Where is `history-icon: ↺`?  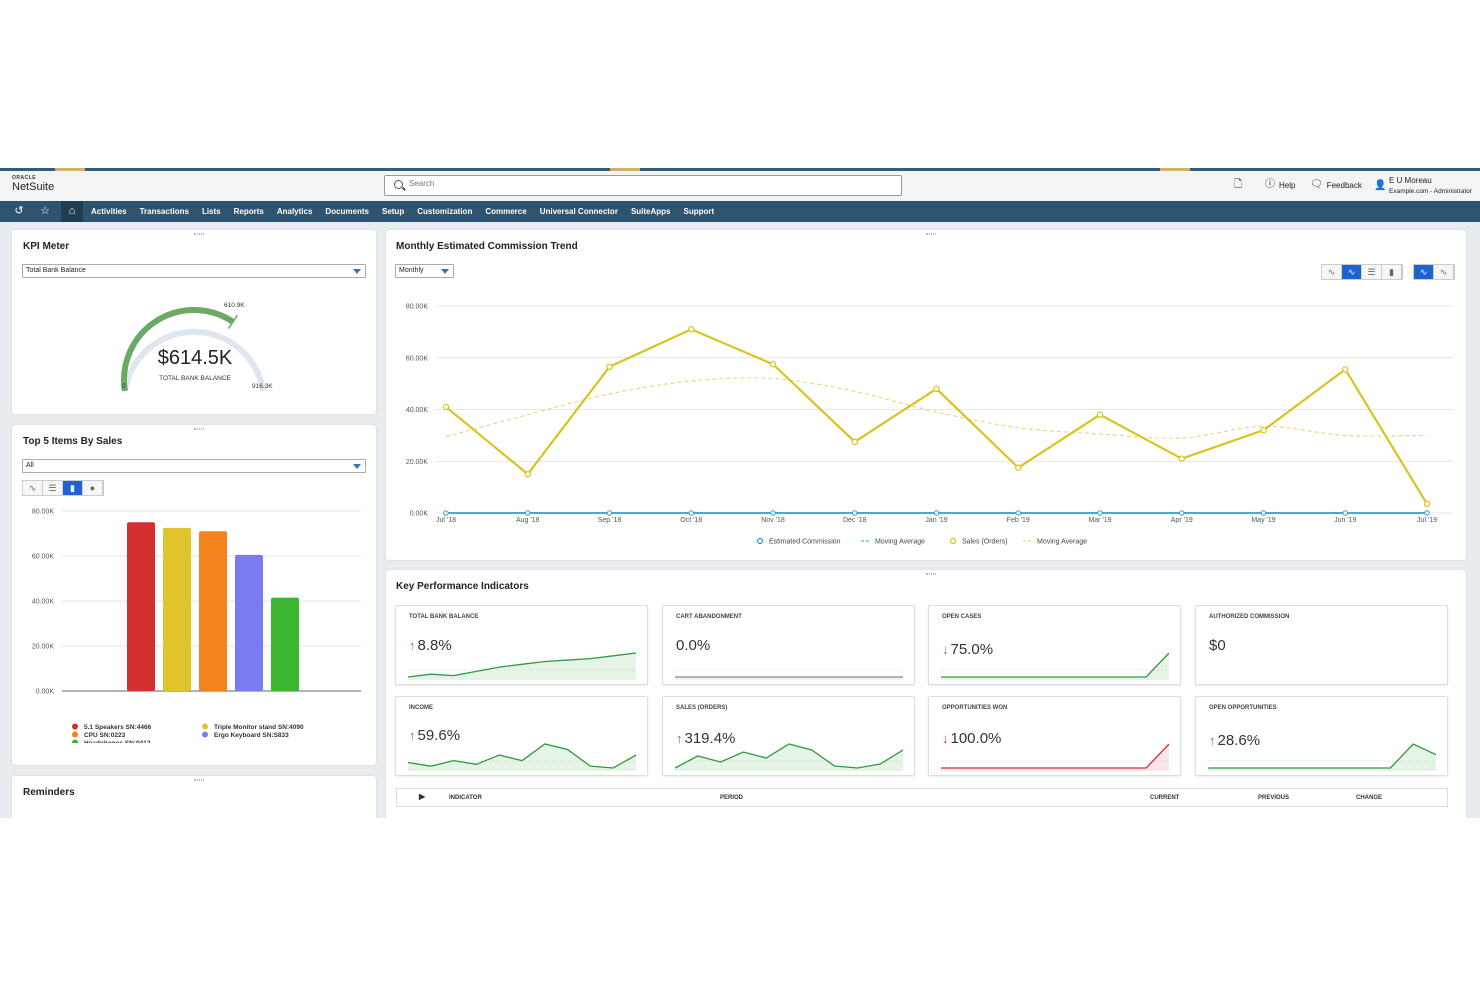
history-icon: ↺ is located at coordinates (19, 211).